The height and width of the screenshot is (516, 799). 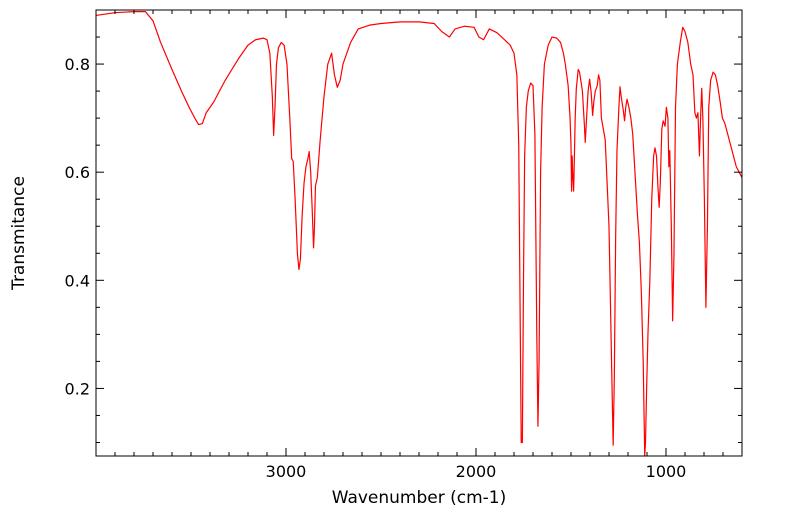 What do you see at coordinates (19, 233) in the screenshot?
I see `y-axis-label: Transmitance` at bounding box center [19, 233].